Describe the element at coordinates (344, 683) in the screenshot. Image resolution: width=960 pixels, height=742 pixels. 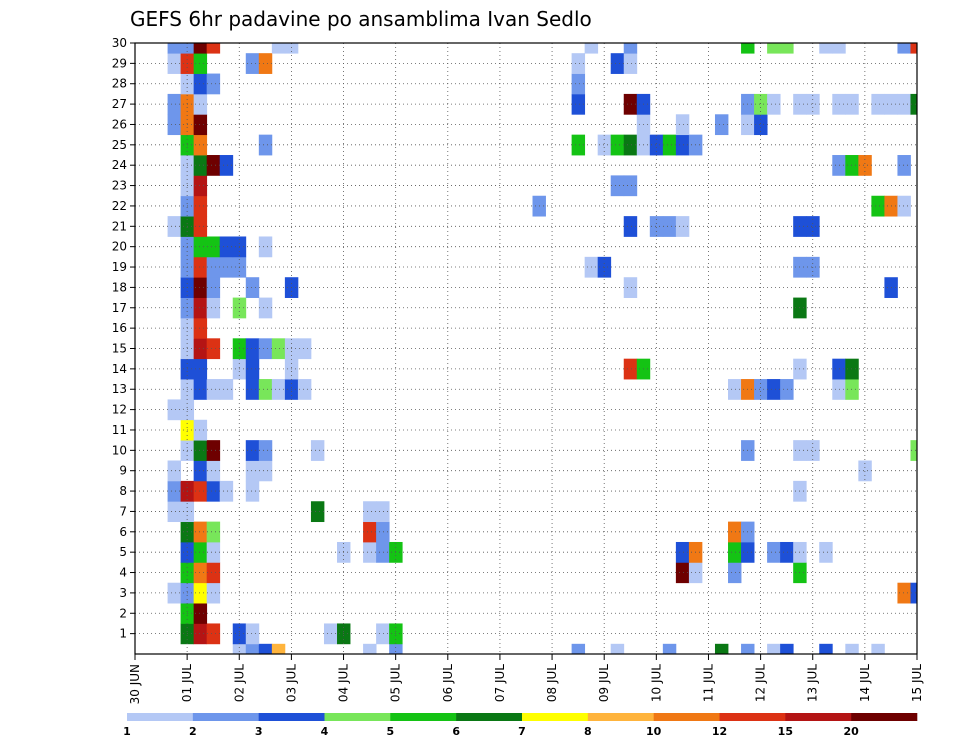
I see `x-tick-label: 04 JUL` at that location.